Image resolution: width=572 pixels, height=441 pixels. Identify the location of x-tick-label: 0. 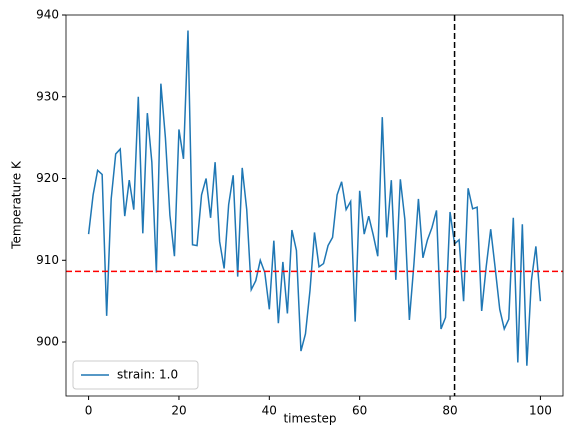
(89, 411).